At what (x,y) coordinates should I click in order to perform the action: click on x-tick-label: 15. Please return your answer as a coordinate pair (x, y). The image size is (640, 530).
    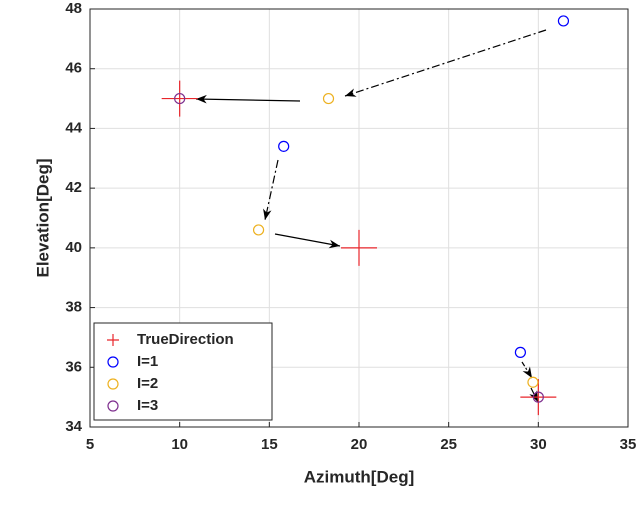
    Looking at the image, I should click on (269, 444).